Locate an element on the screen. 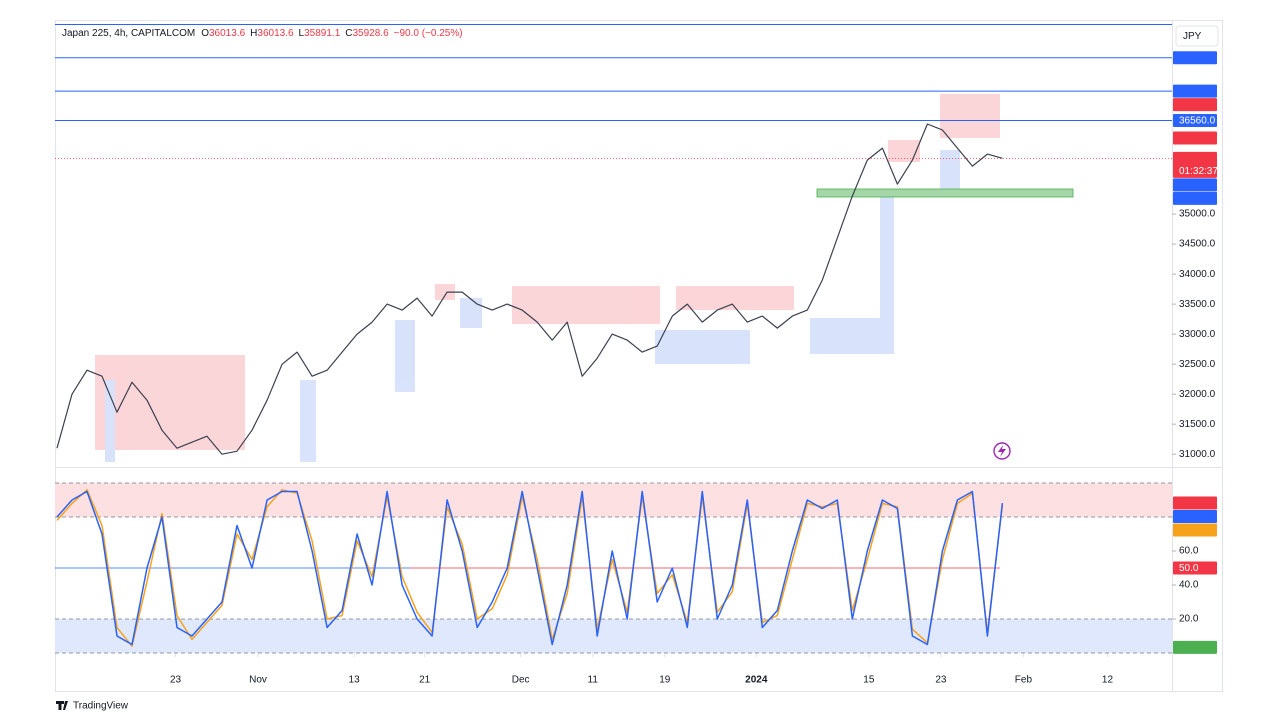 The width and height of the screenshot is (1280, 720). x-tick-label: Nov is located at coordinates (258, 680).